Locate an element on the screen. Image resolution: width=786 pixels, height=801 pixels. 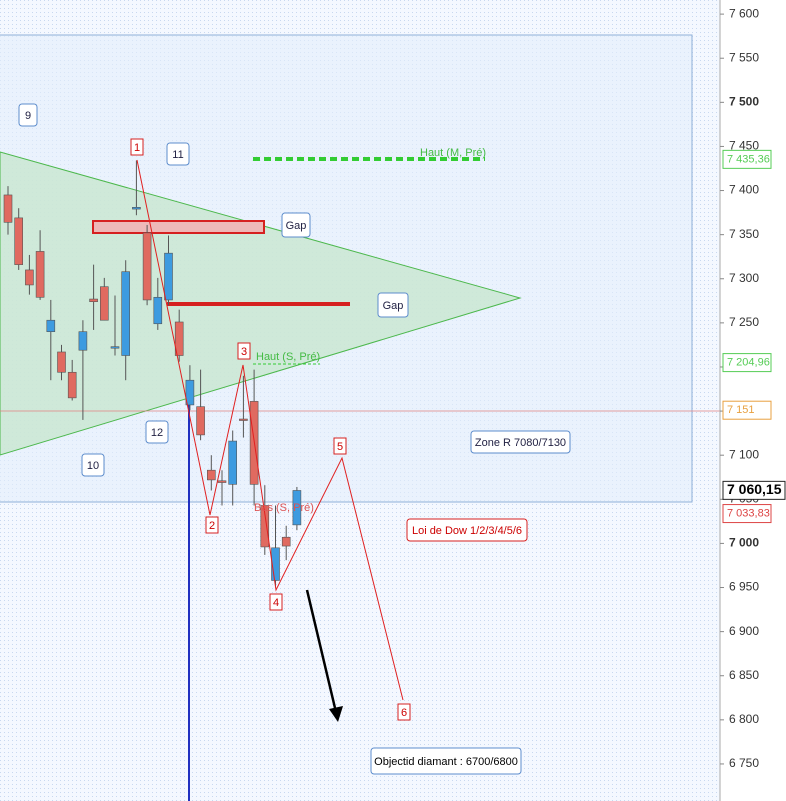
y-tick-label: 7 450 is located at coordinates (744, 146).